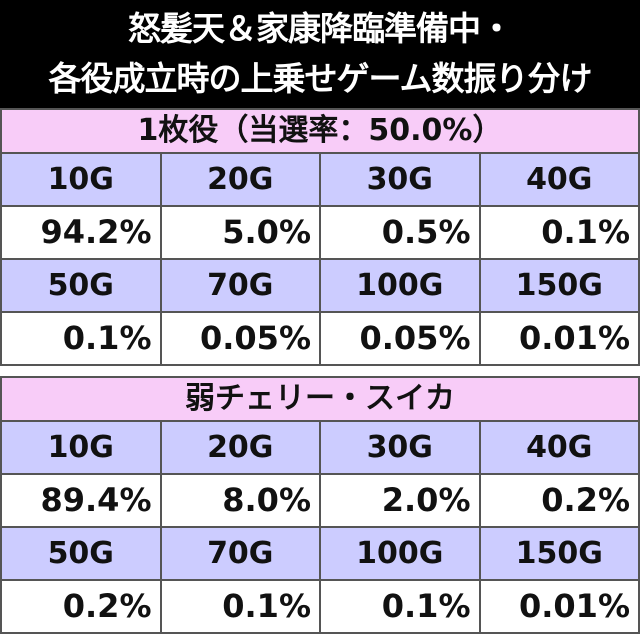 The width and height of the screenshot is (640, 634). What do you see at coordinates (401, 500) in the screenshot?
I see `value-cell: 2.0%` at bounding box center [401, 500].